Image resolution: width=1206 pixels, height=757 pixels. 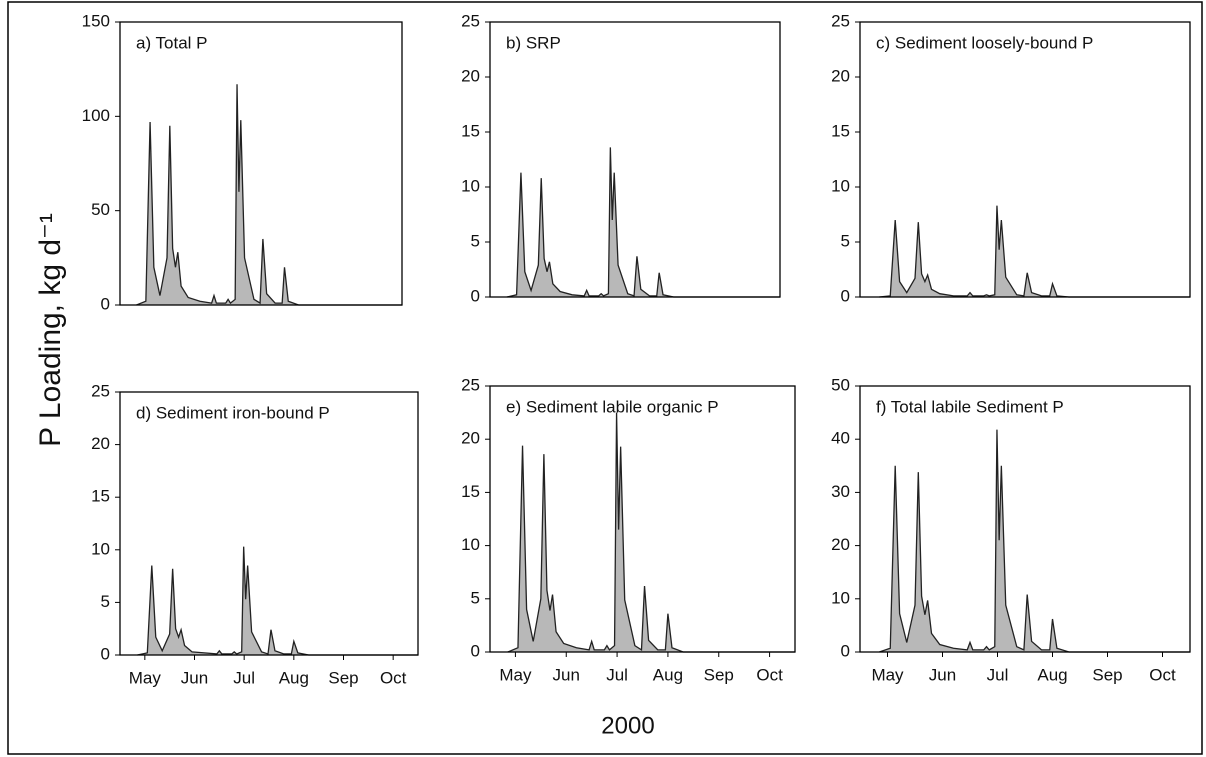 What do you see at coordinates (970, 406) in the screenshot?
I see `panel-title: f) Total labile Sediment P` at bounding box center [970, 406].